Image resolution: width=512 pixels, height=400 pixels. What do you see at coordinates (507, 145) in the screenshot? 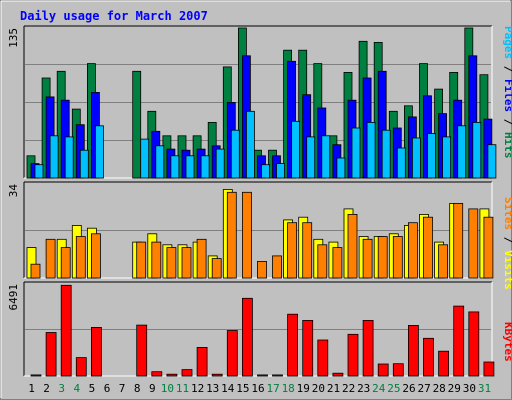
I see `legend-hits: Hits` at bounding box center [507, 145].